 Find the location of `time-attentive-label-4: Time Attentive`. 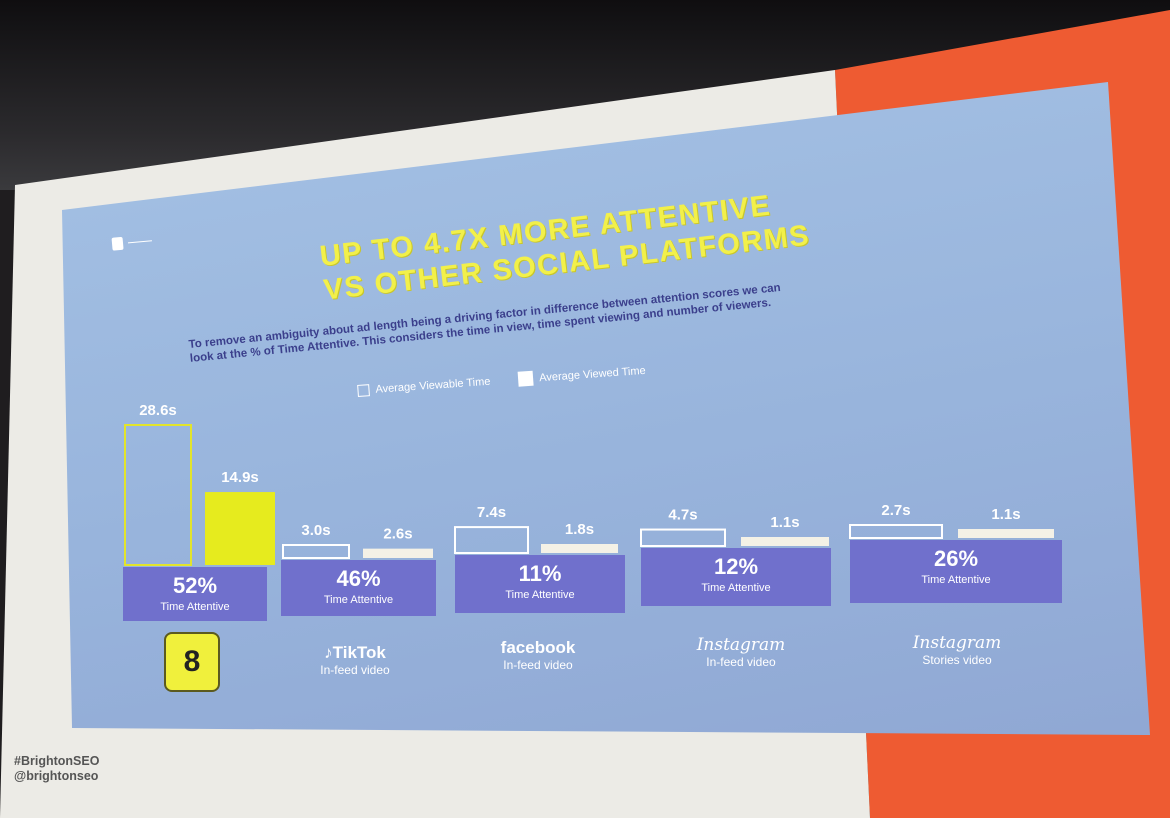

time-attentive-label-4: Time Attentive is located at coordinates (955, 580).